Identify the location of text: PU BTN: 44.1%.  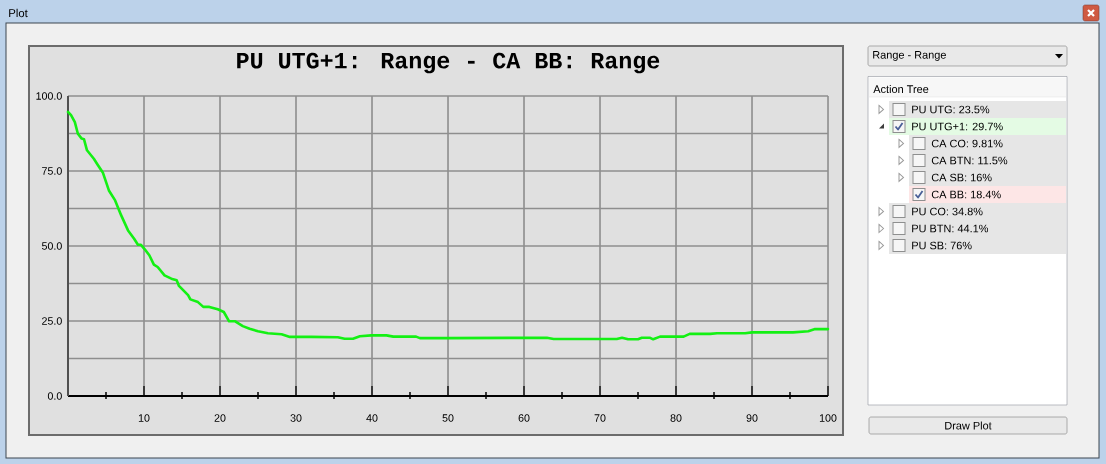
(950, 228).